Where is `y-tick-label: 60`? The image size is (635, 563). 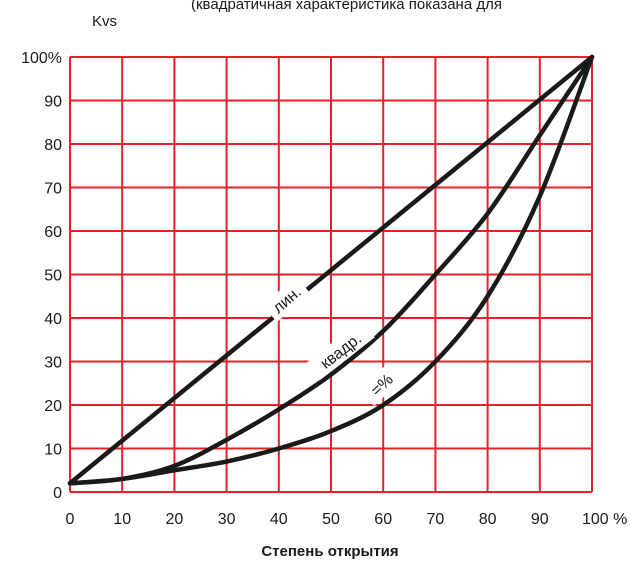
y-tick-label: 60 is located at coordinates (53, 232).